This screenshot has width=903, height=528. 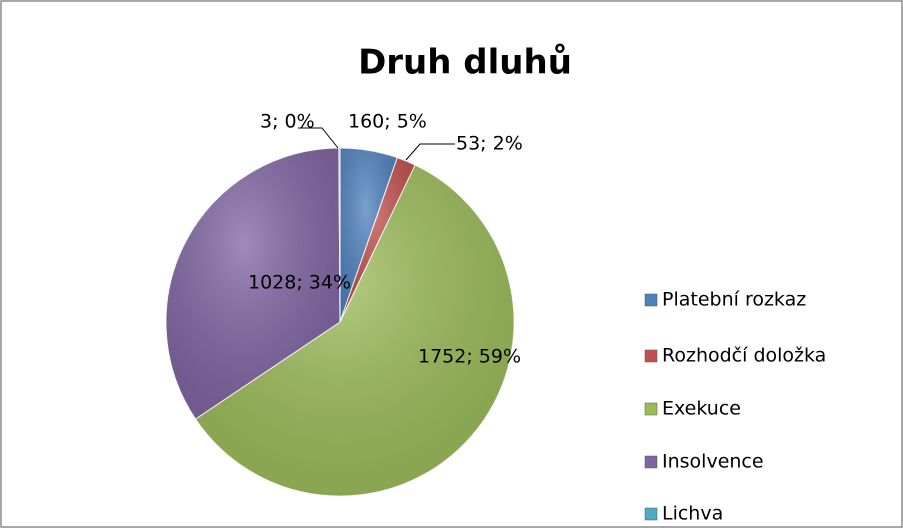 What do you see at coordinates (734, 300) in the screenshot?
I see `legend-label: Platební rozkaz` at bounding box center [734, 300].